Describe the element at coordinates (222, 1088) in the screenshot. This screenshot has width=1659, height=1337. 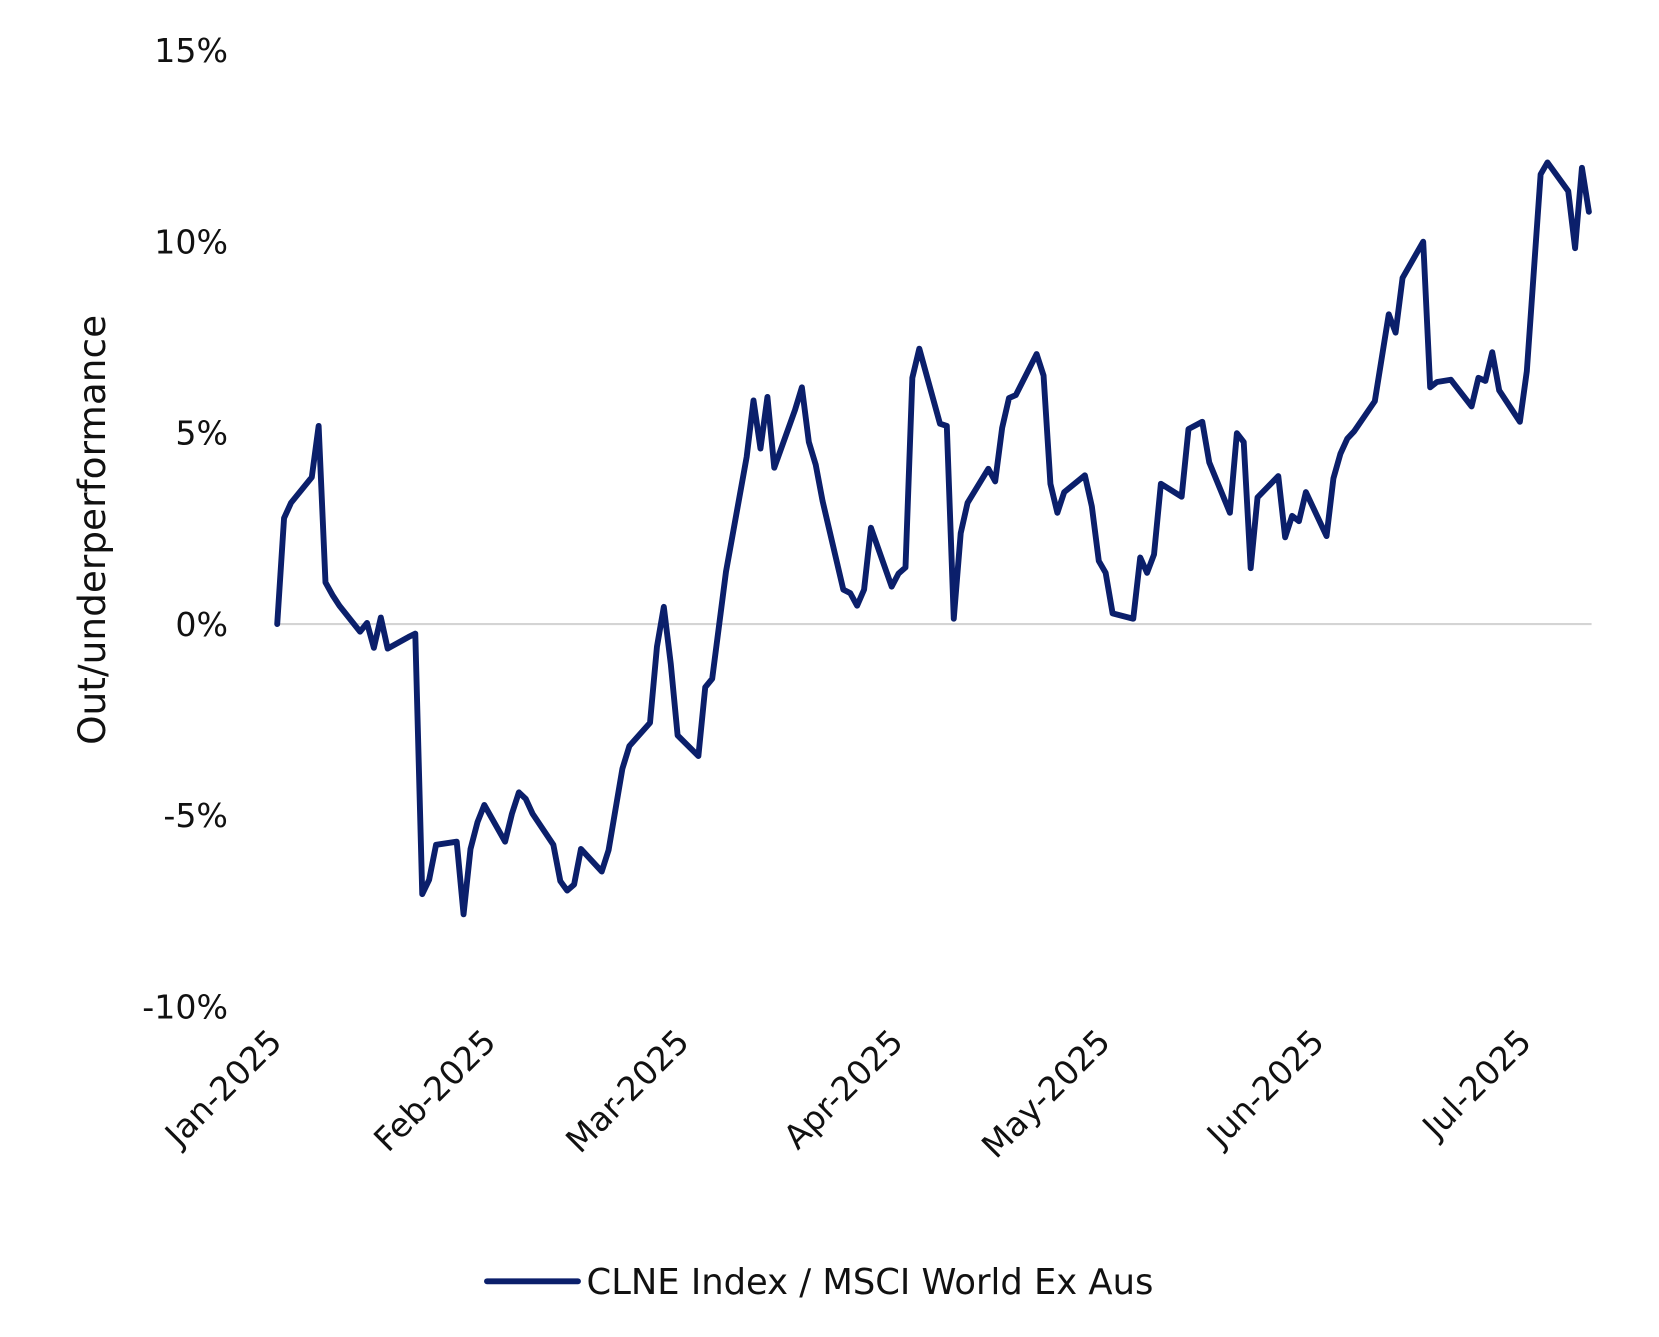
I see `x-tick-label: Jan-2025` at that location.